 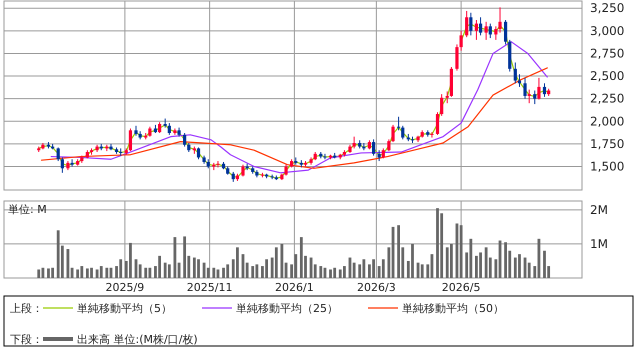 I want to click on x-tick-label: 2026/3, so click(x=376, y=287).